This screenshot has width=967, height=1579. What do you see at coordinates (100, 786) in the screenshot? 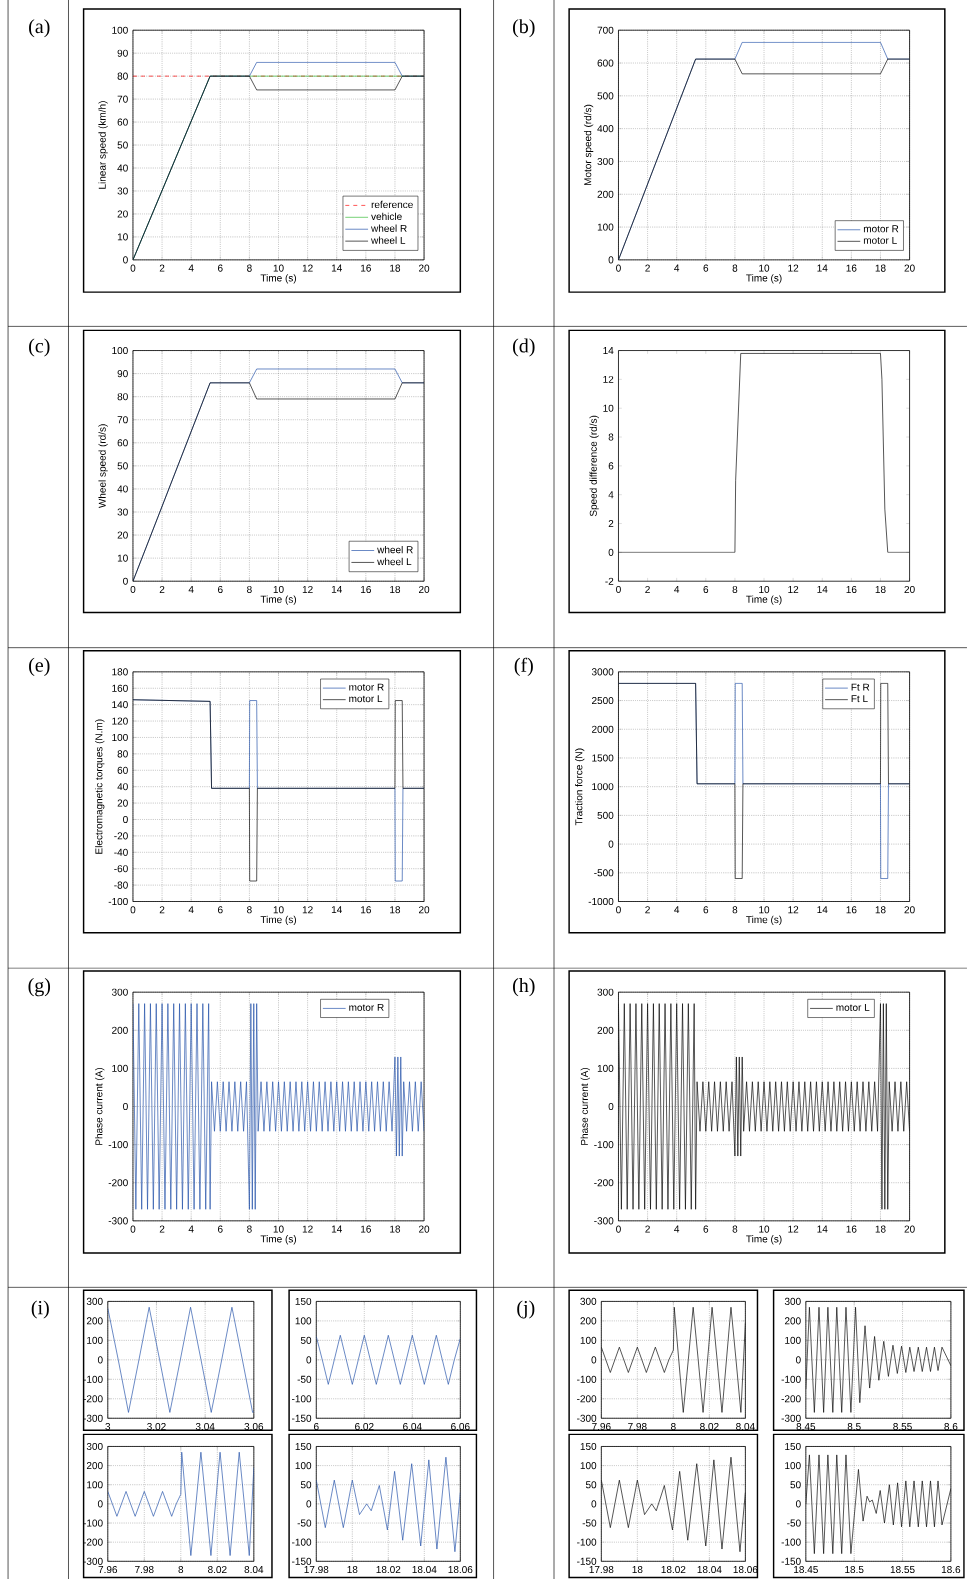
I see `y-axis-title: Electromagnetic torques (N.m)` at bounding box center [100, 786].